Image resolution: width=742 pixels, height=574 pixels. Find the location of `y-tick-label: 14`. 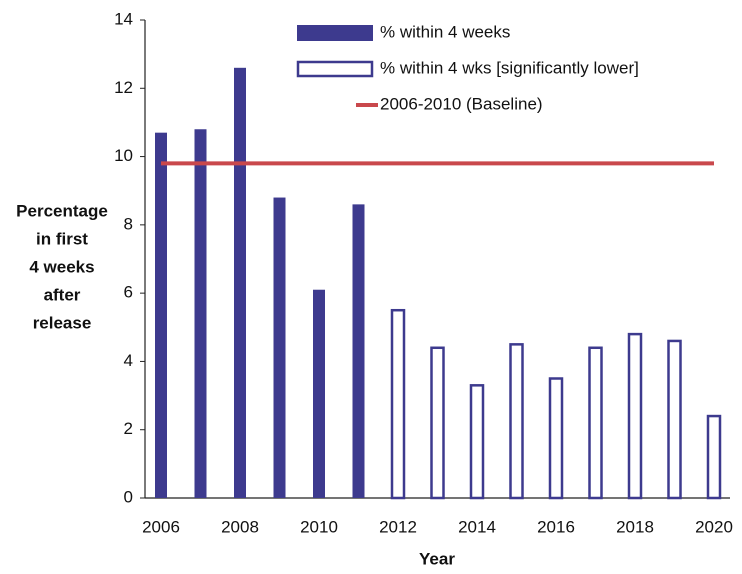

y-tick-label: 14 is located at coordinates (123, 18).